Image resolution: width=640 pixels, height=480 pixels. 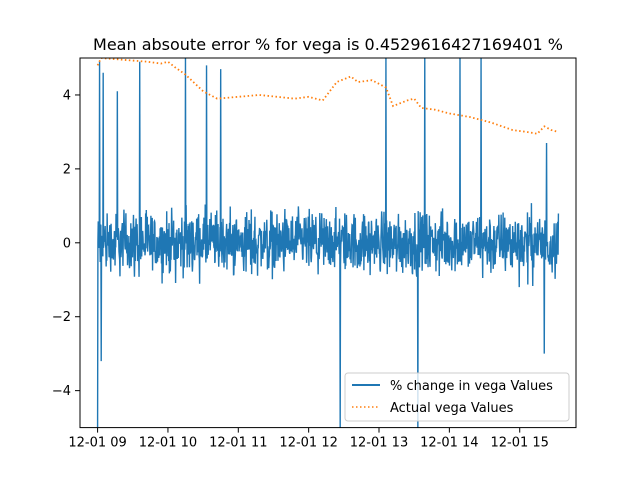 I want to click on legend-box, so click(x=457, y=397).